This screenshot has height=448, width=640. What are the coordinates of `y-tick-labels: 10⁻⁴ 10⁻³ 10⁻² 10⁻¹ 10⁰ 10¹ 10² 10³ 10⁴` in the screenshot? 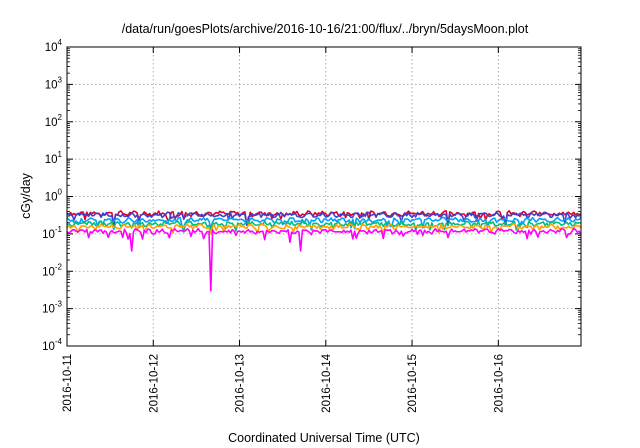 It's located at (52, 195).